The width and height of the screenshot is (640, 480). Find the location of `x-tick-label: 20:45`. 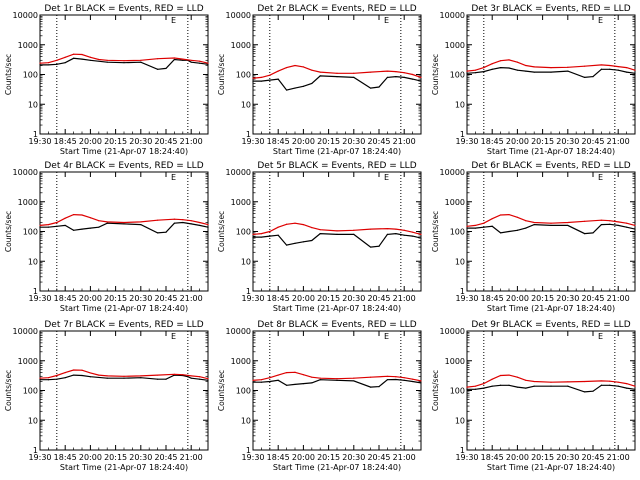

x-tick-label: 20:45 is located at coordinates (592, 141).